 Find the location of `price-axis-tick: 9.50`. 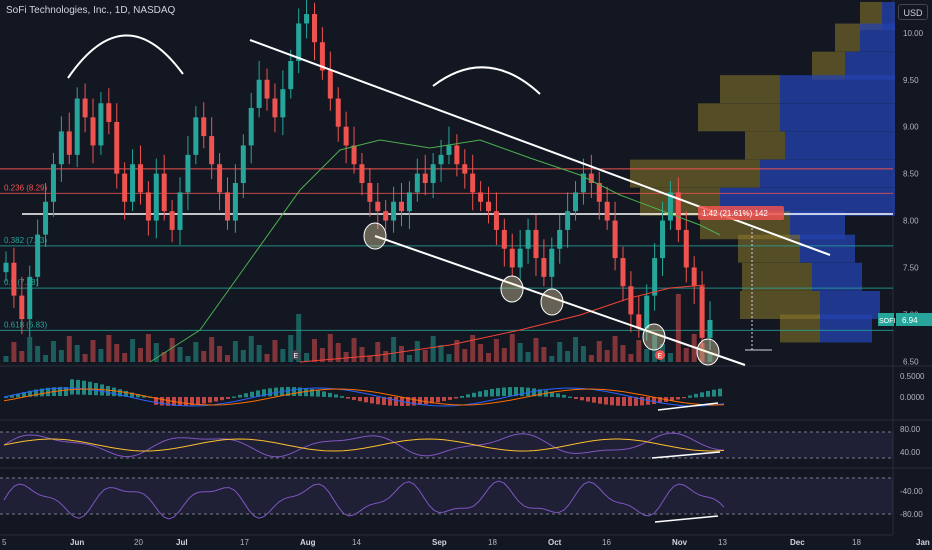

price-axis-tick: 9.50 is located at coordinates (911, 80).